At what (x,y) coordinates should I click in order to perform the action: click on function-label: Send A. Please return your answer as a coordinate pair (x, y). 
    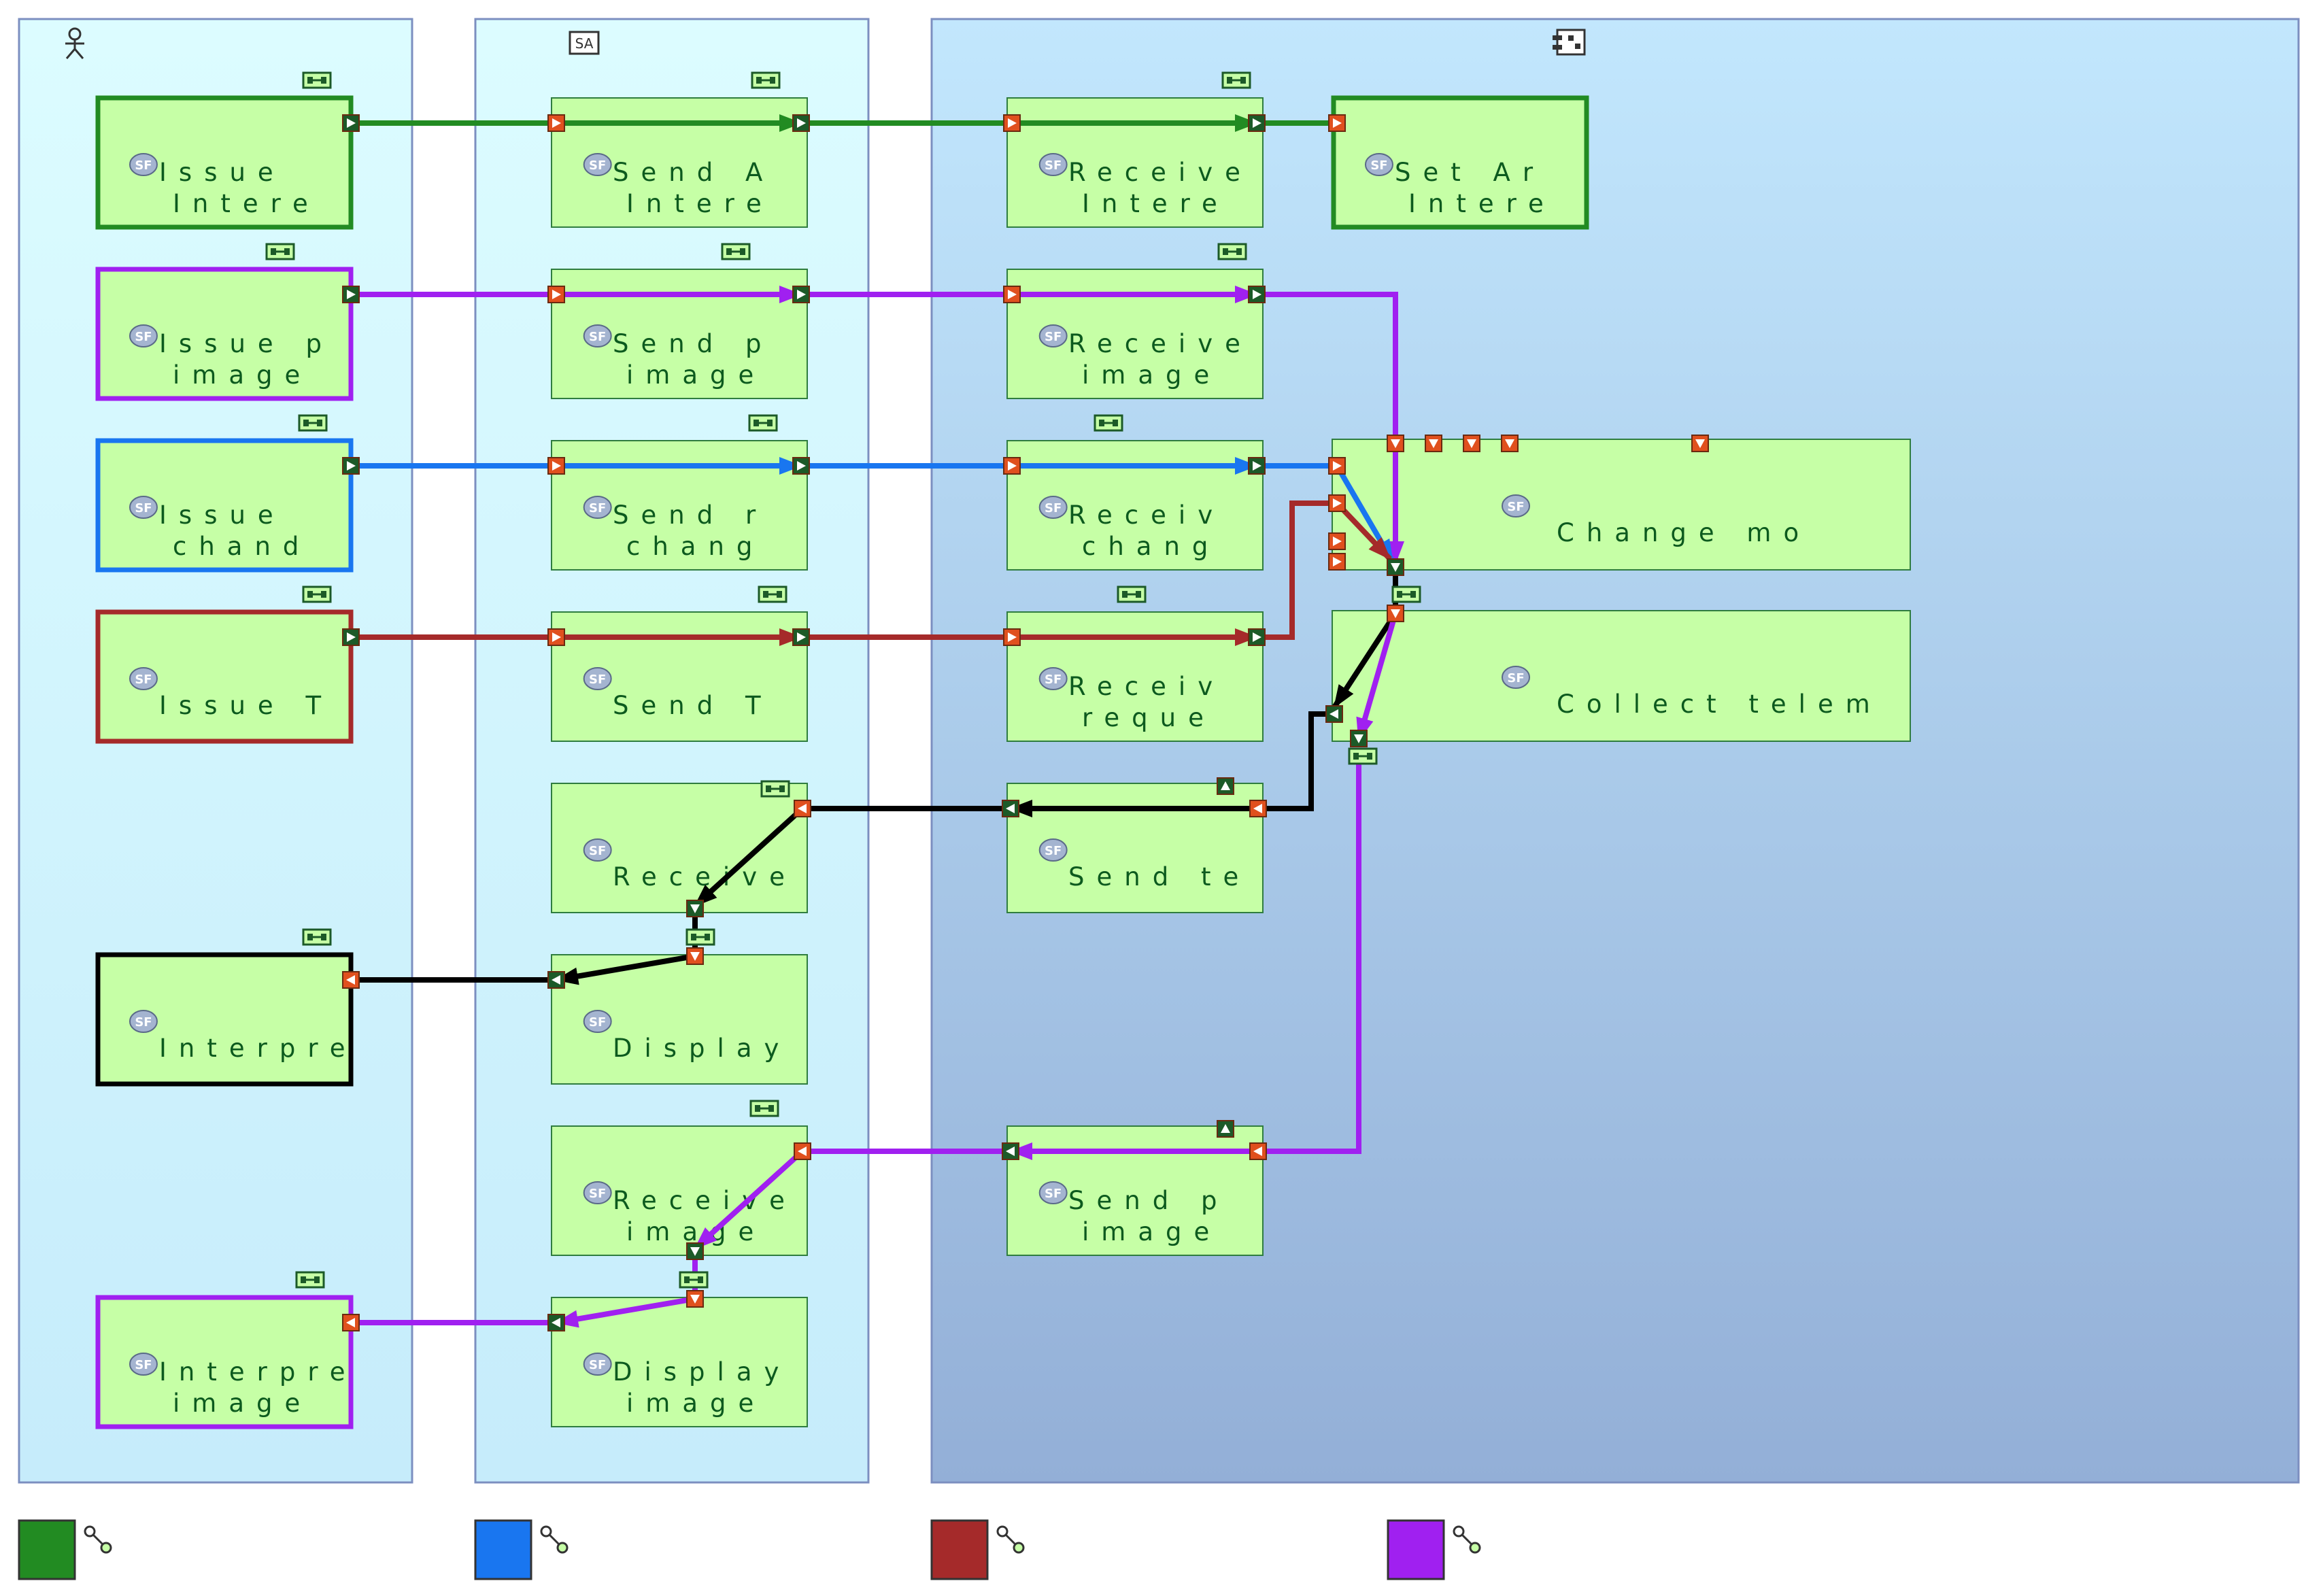
    Looking at the image, I should click on (694, 172).